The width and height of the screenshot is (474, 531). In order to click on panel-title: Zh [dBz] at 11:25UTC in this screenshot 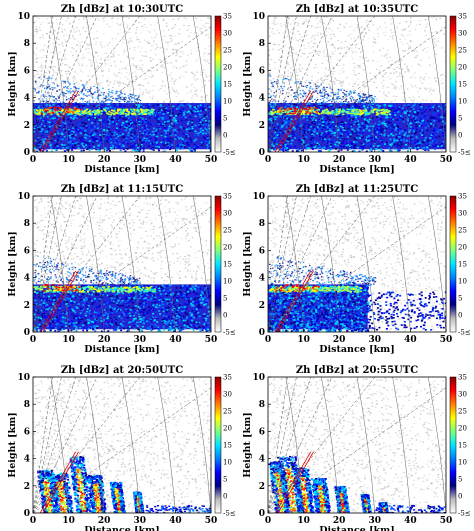, I will do `click(357, 189)`.